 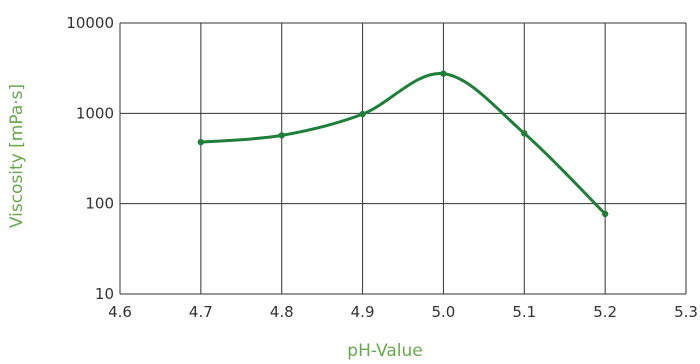 I want to click on x-tick-label: 5.1, so click(x=524, y=312).